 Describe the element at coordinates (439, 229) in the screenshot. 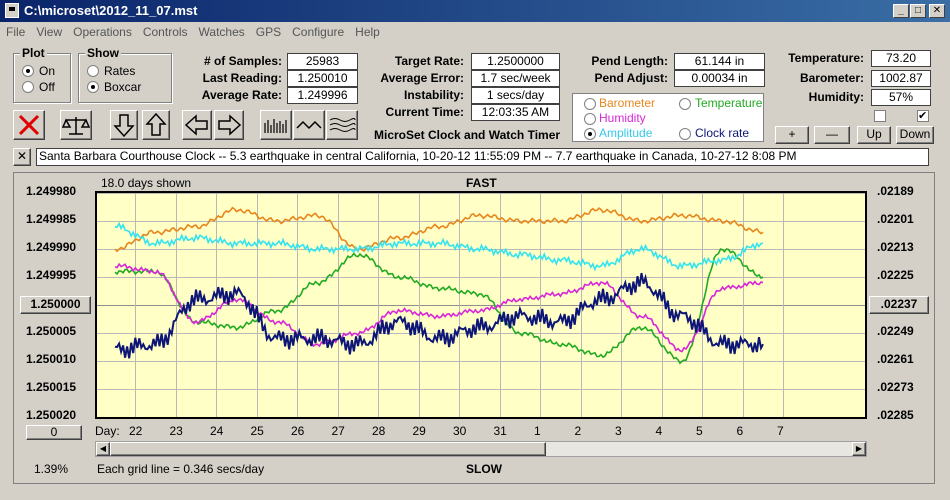

I see `barometer-series` at that location.